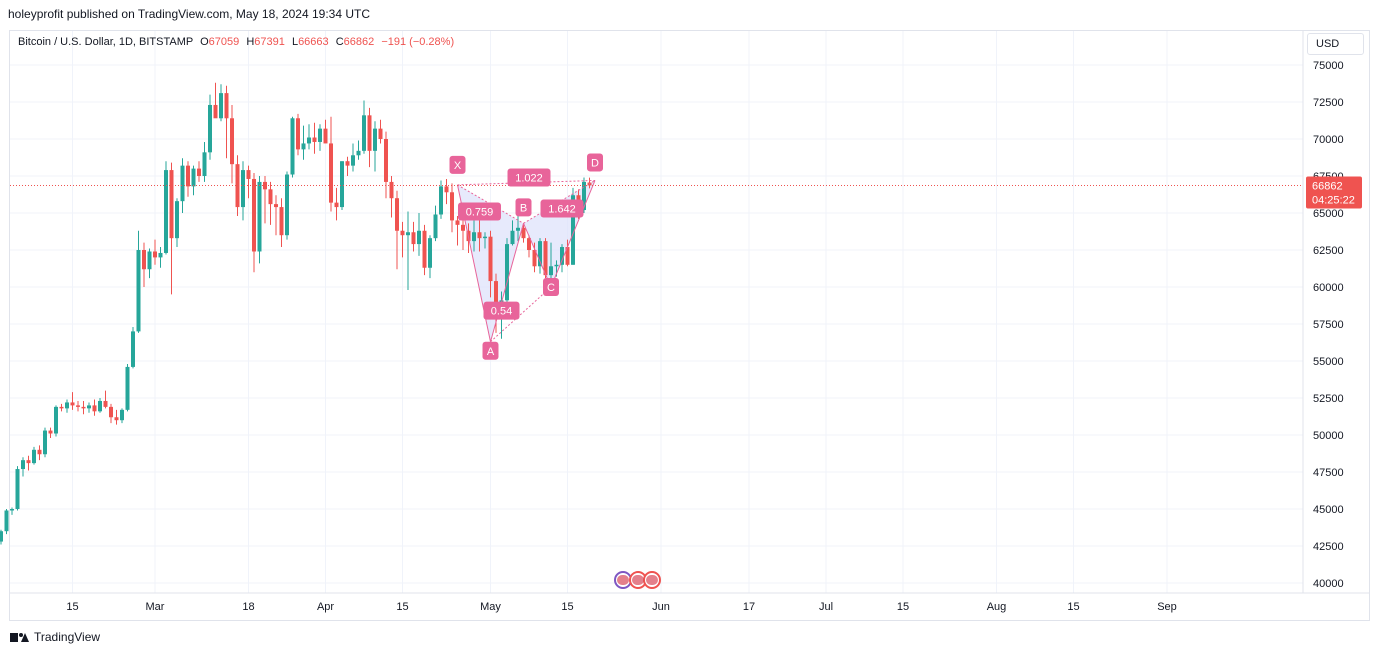 The image size is (1379, 656). Describe the element at coordinates (1333, 200) in the screenshot. I see `price-badge-countdown: 04:25:22` at that location.